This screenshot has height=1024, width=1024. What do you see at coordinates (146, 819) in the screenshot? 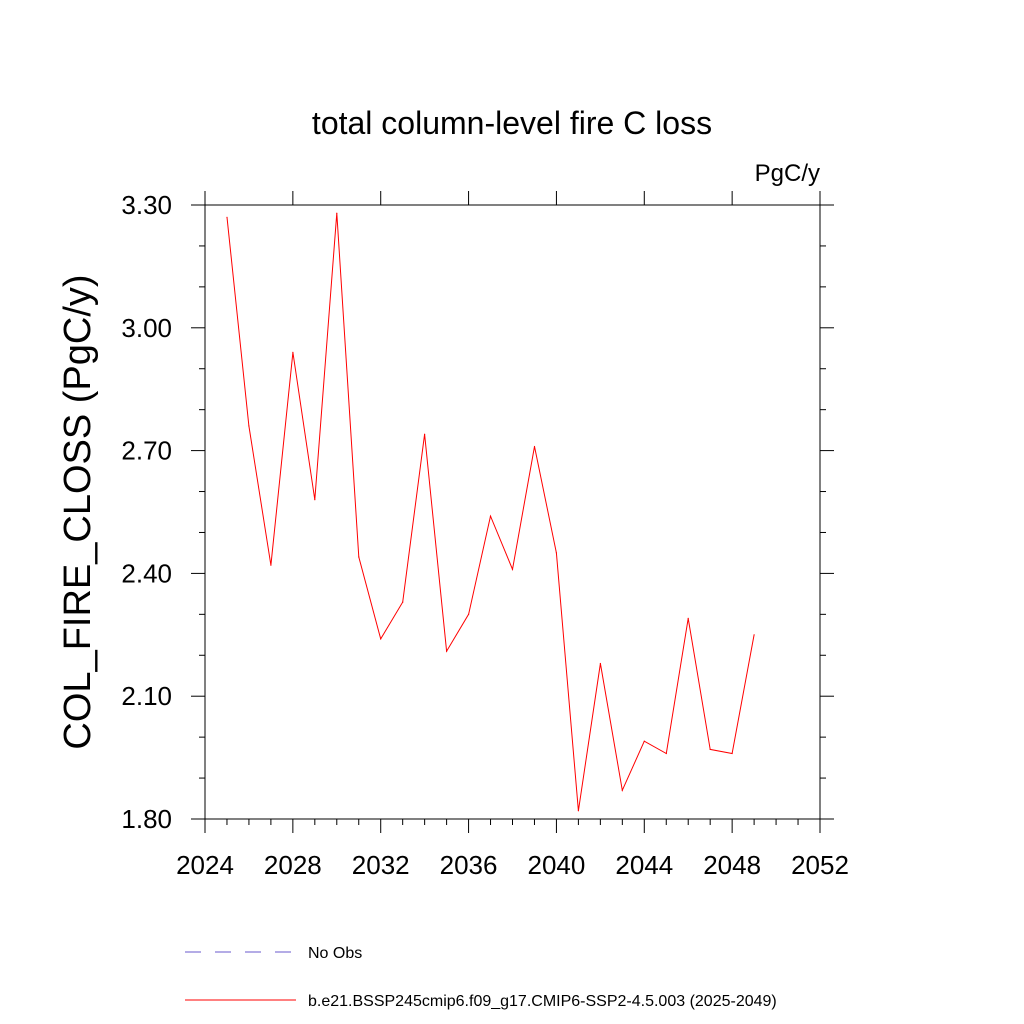
I see `y-tick-label: 1.80` at bounding box center [146, 819].